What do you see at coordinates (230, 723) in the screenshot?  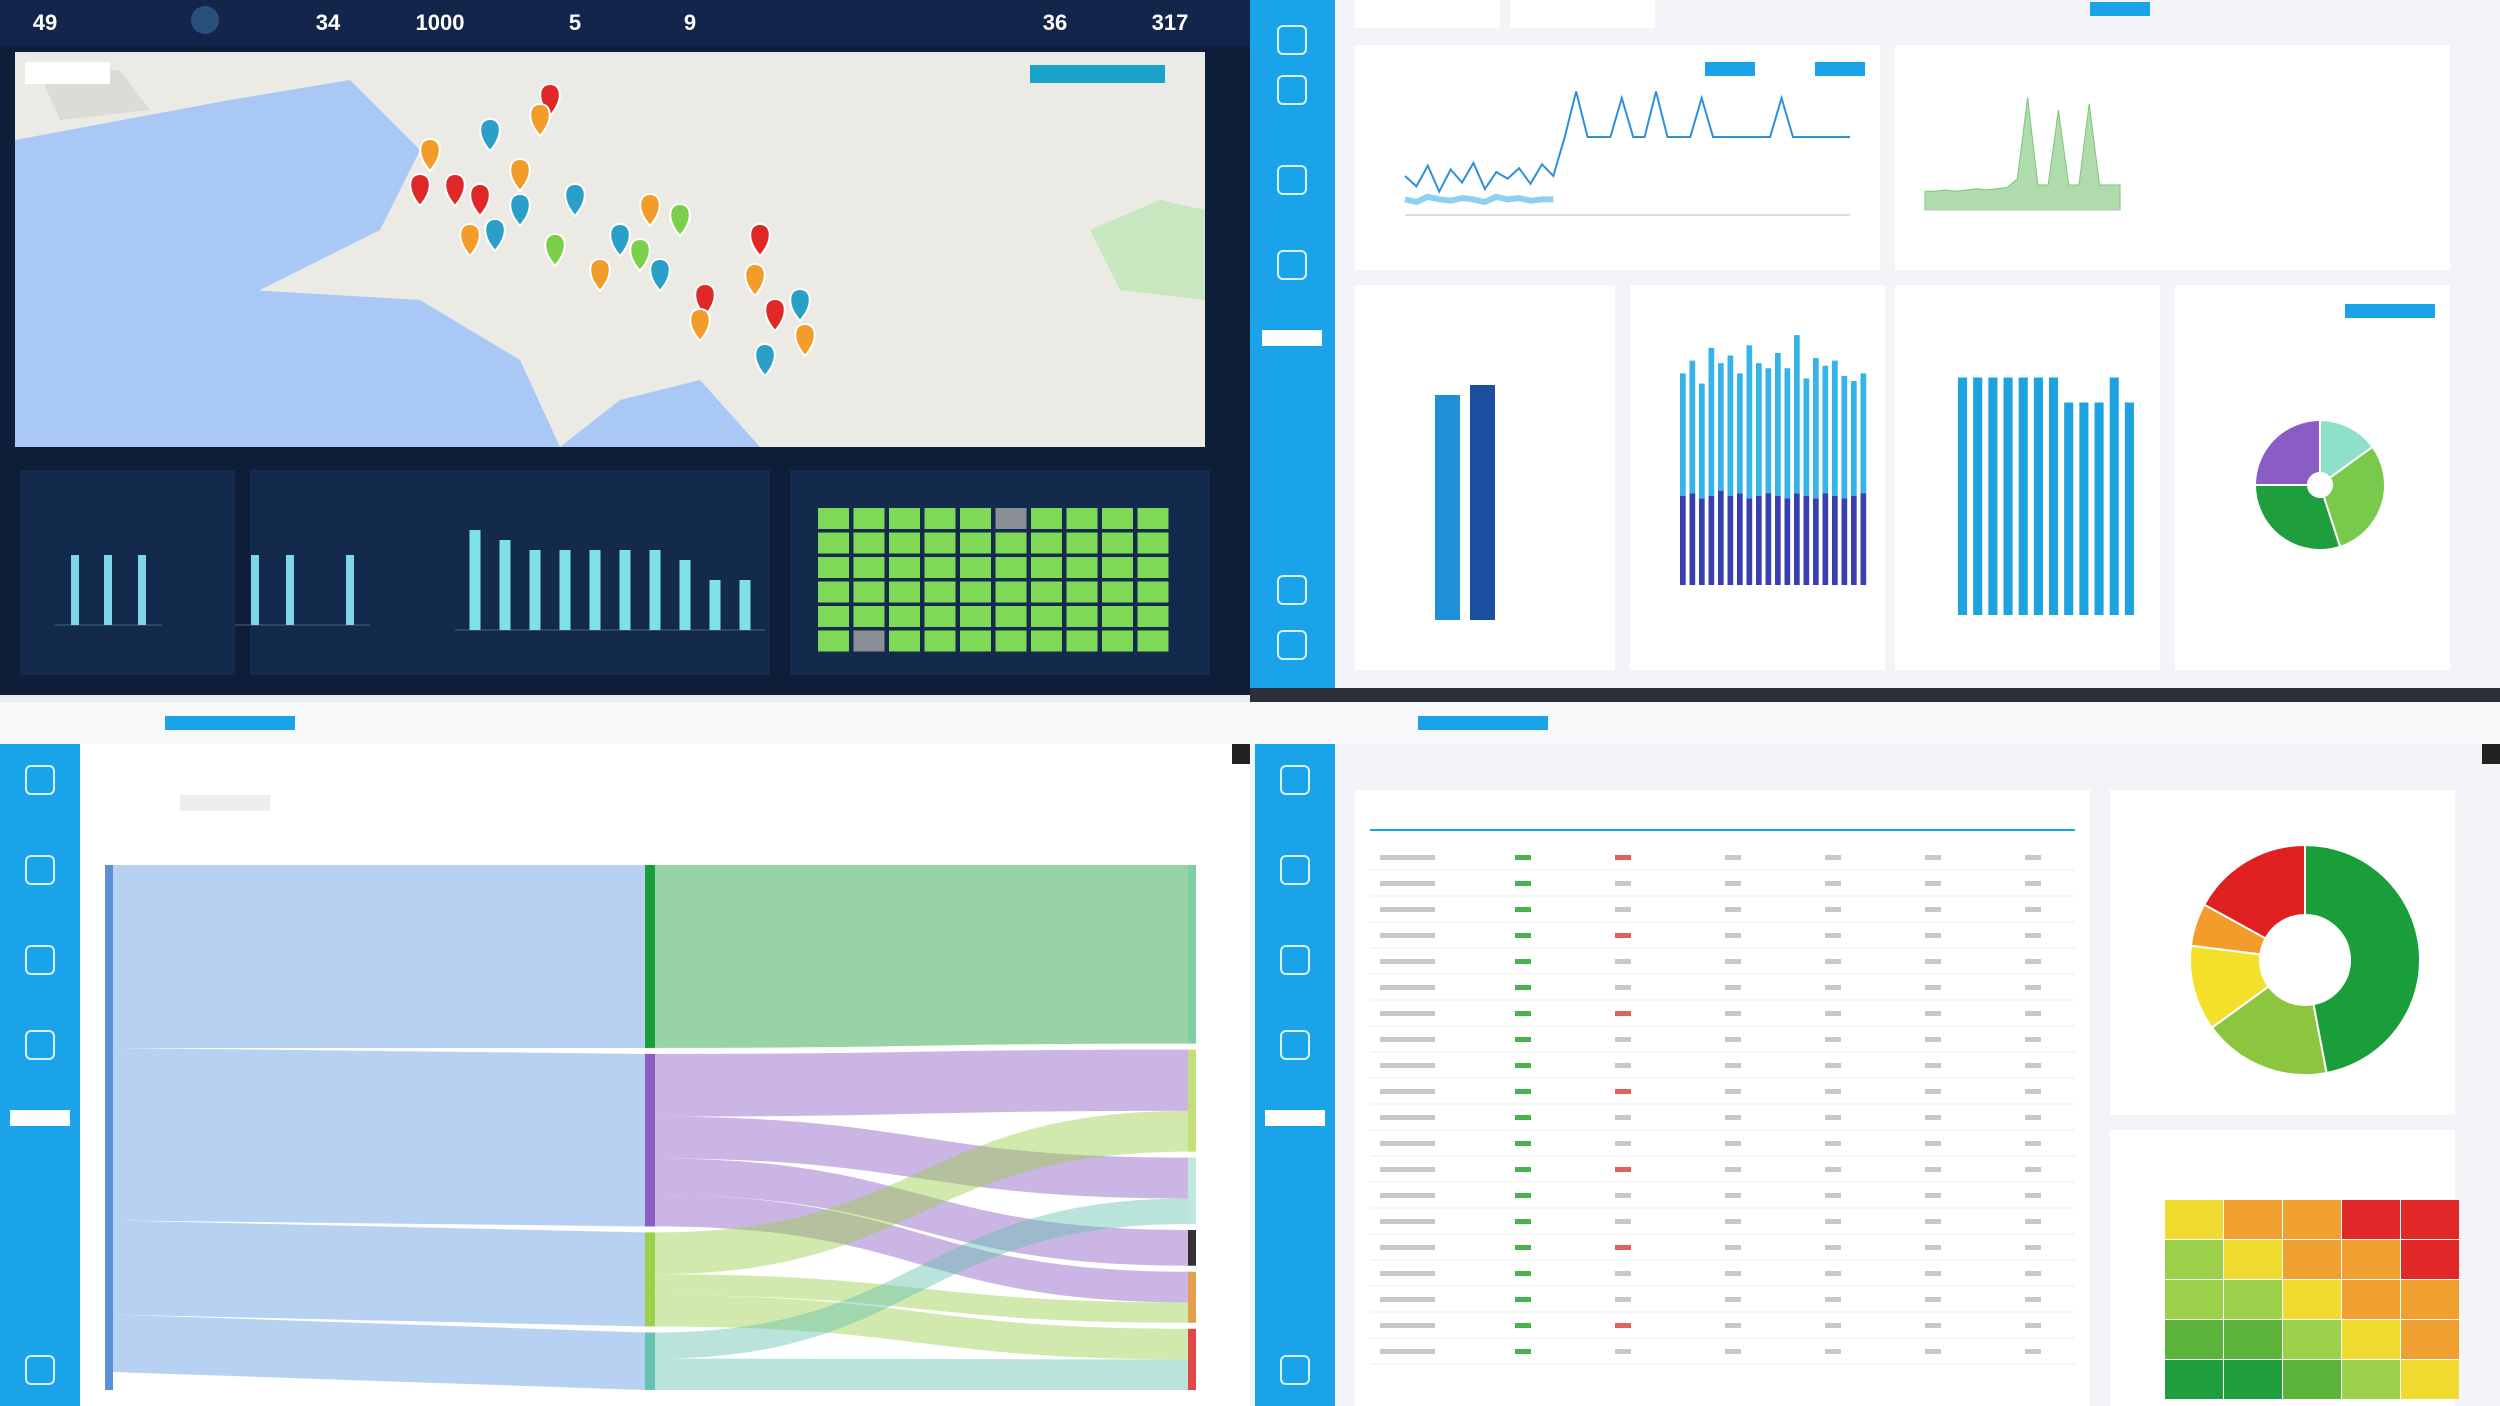 I see `header-tab` at bounding box center [230, 723].